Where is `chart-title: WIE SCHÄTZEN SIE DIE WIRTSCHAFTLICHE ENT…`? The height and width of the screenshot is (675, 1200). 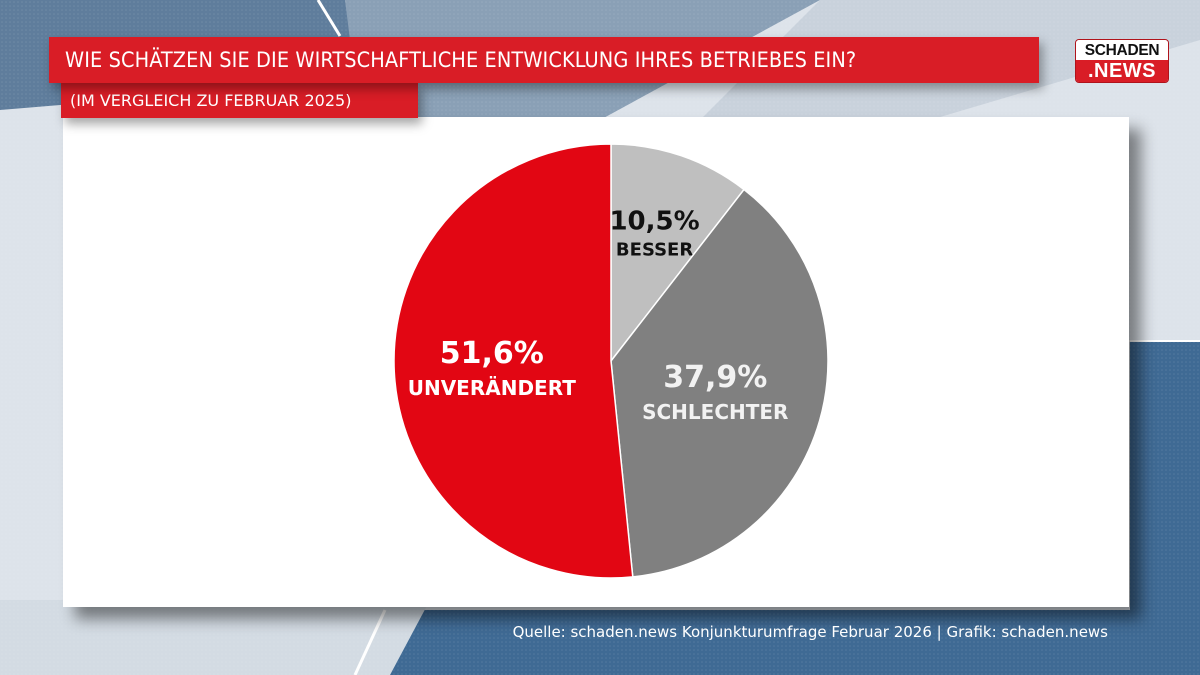 chart-title: WIE SCHÄTZEN SIE DIE WIRTSCHAFTLICHE ENT… is located at coordinates (461, 60).